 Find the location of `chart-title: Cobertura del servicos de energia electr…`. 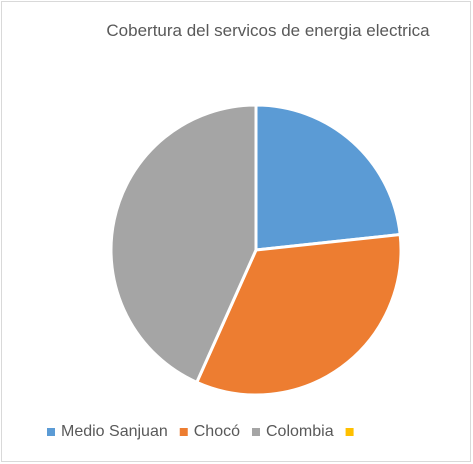

chart-title: Cobertura del servicos de energia electr… is located at coordinates (268, 30).